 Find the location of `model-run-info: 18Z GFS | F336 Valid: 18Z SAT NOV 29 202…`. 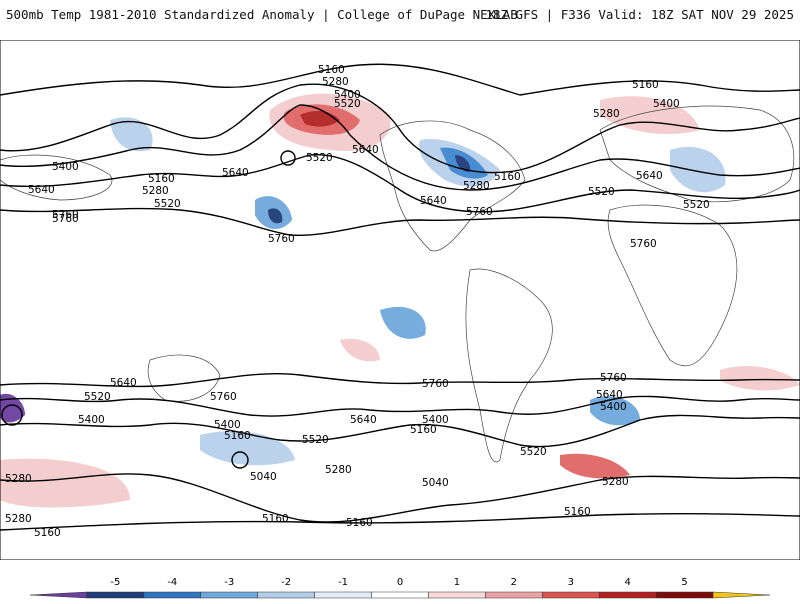

model-run-info: 18Z GFS | F336 Valid: 18Z SAT NOV 29 202… is located at coordinates (639, 14).